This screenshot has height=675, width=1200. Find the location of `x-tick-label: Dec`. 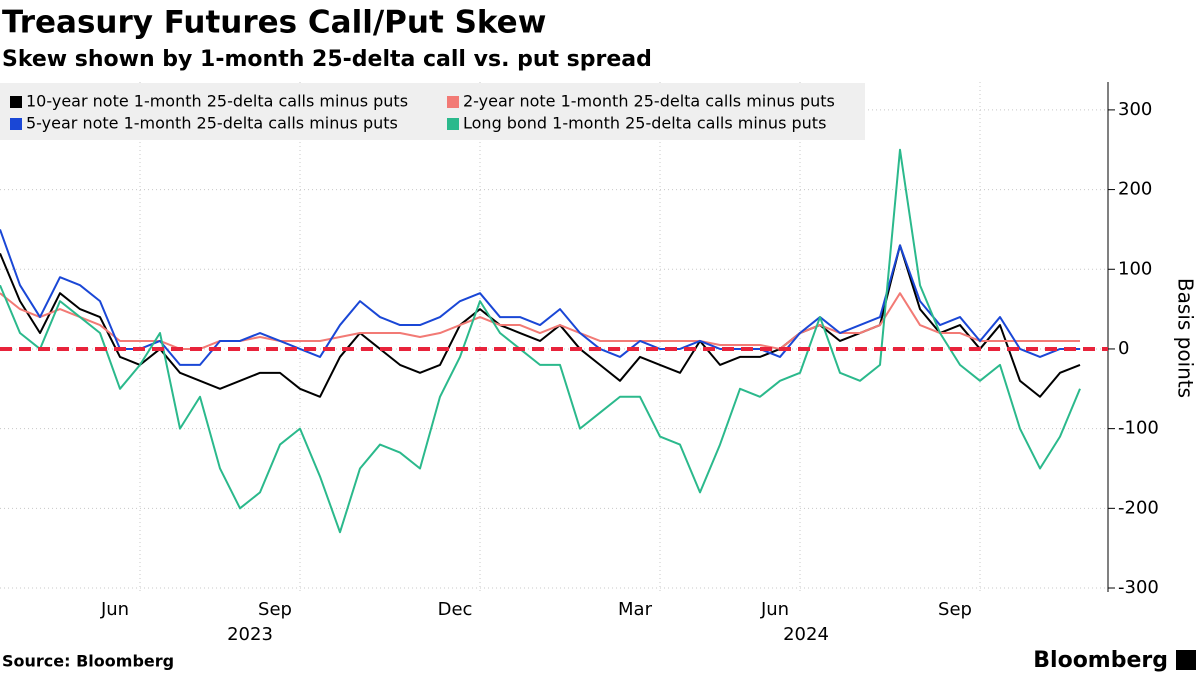

x-tick-label: Dec is located at coordinates (455, 609).